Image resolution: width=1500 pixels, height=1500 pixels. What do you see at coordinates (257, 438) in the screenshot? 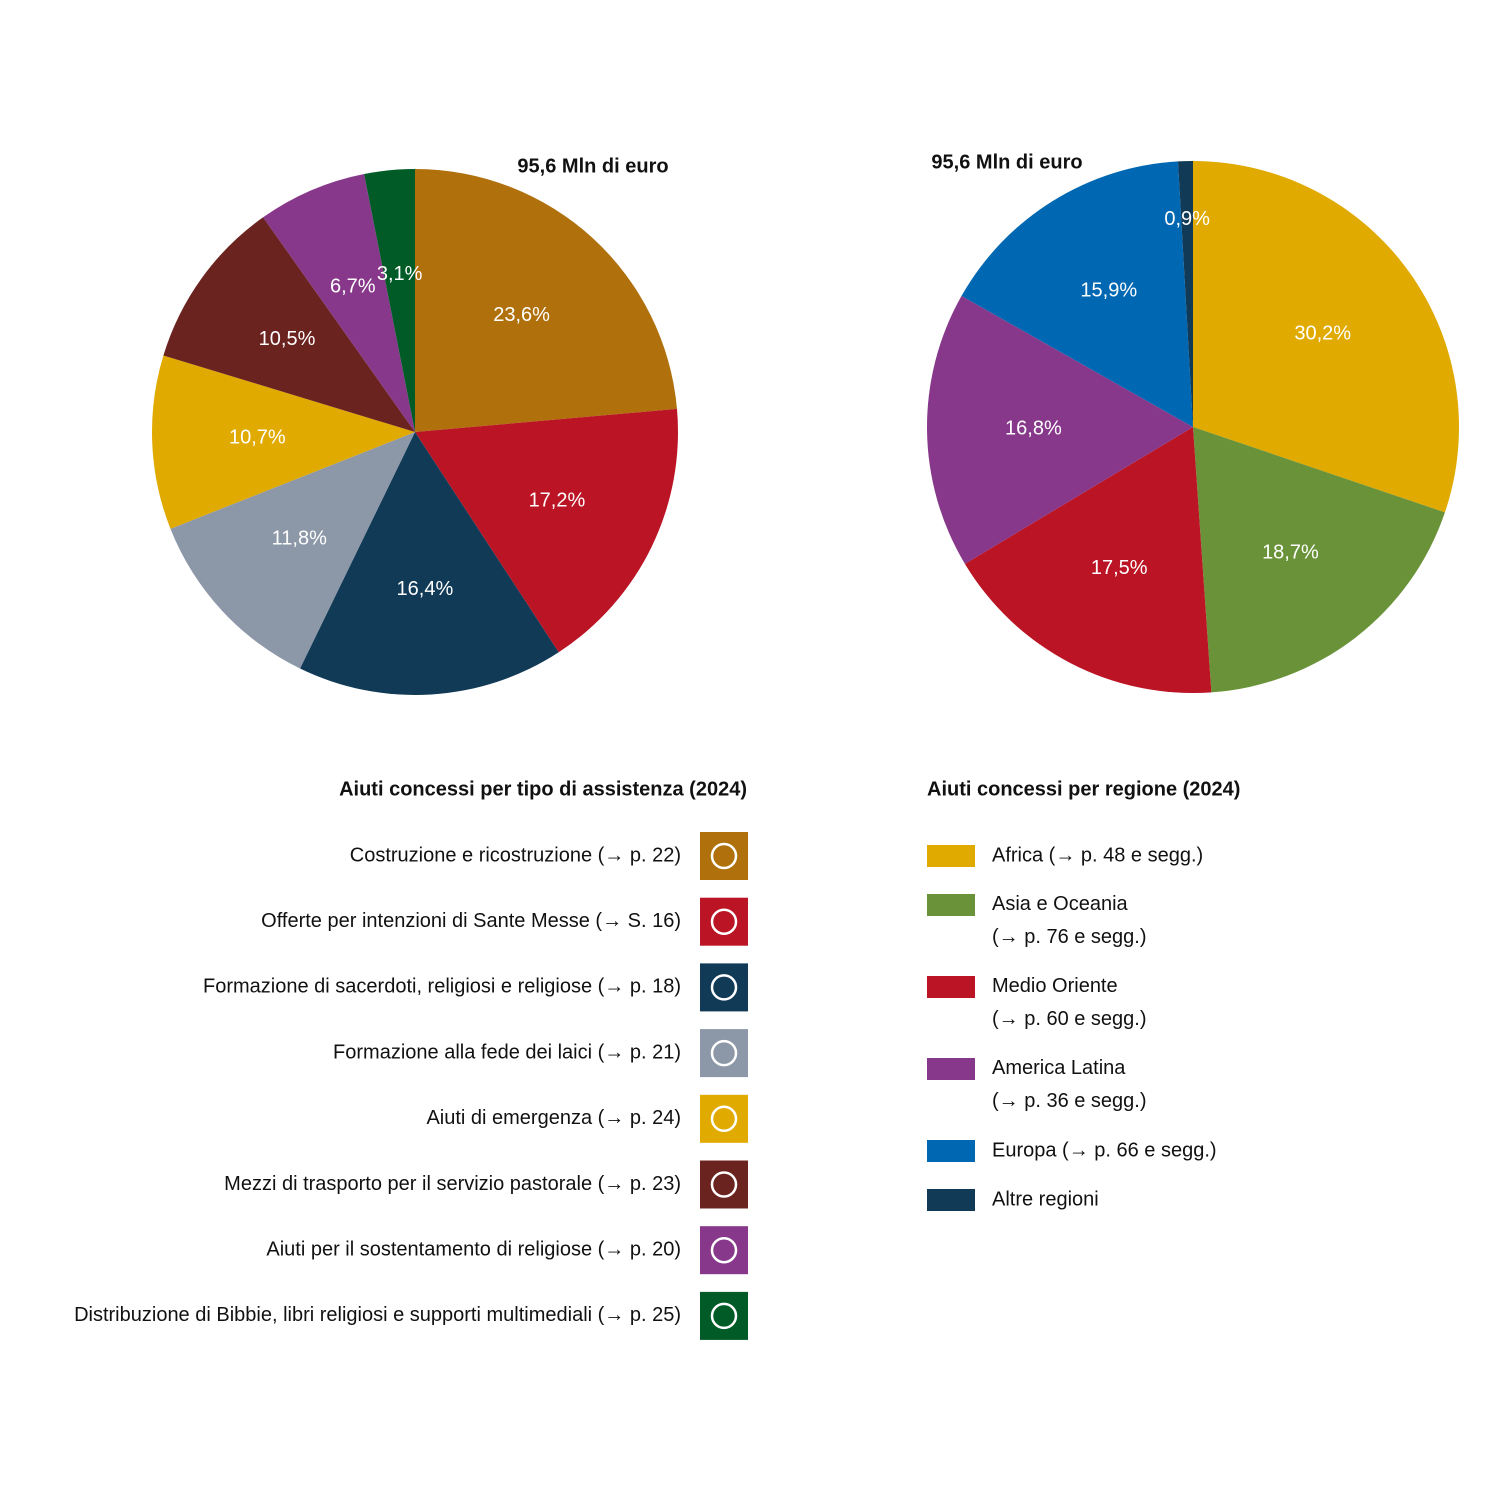
I see `data-label: 10,7%` at bounding box center [257, 438].